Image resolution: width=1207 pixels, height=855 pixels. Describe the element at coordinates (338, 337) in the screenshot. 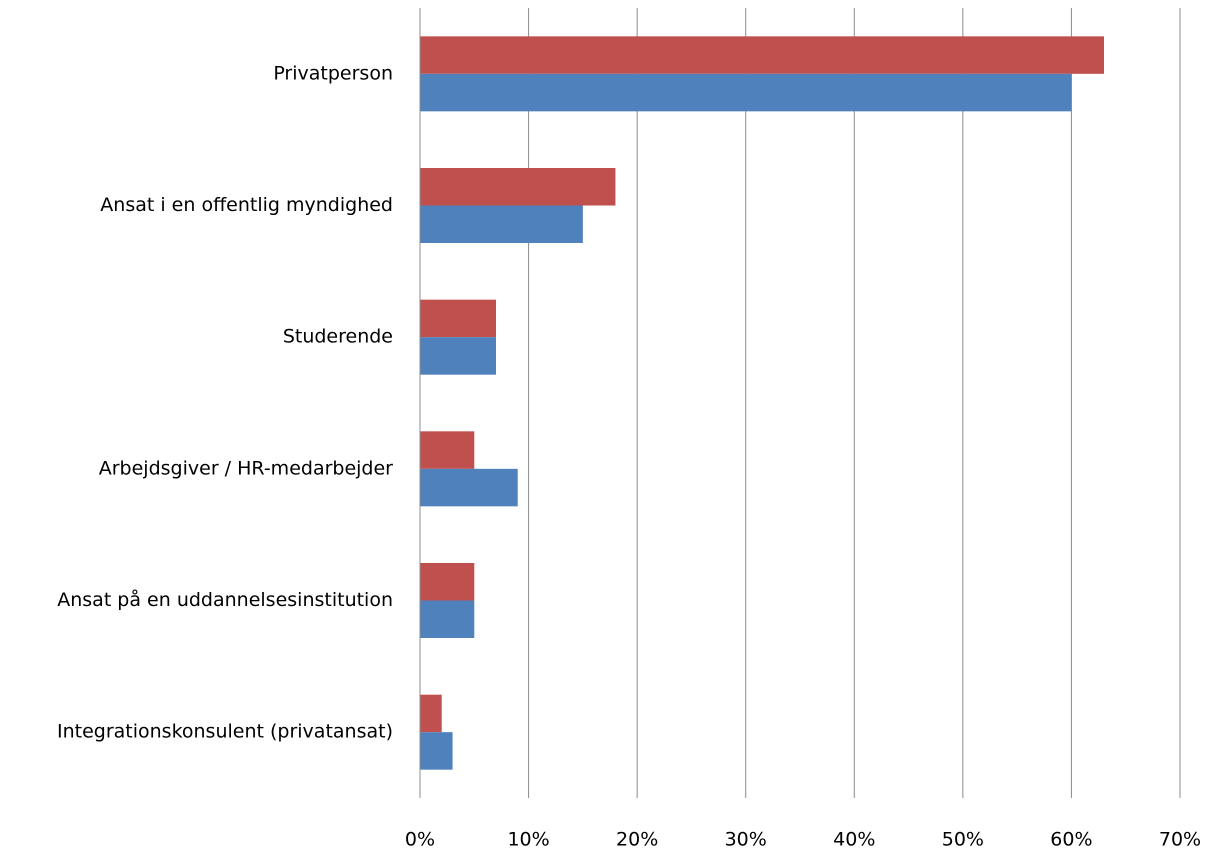

I see `y-tick-label: Studerende` at that location.